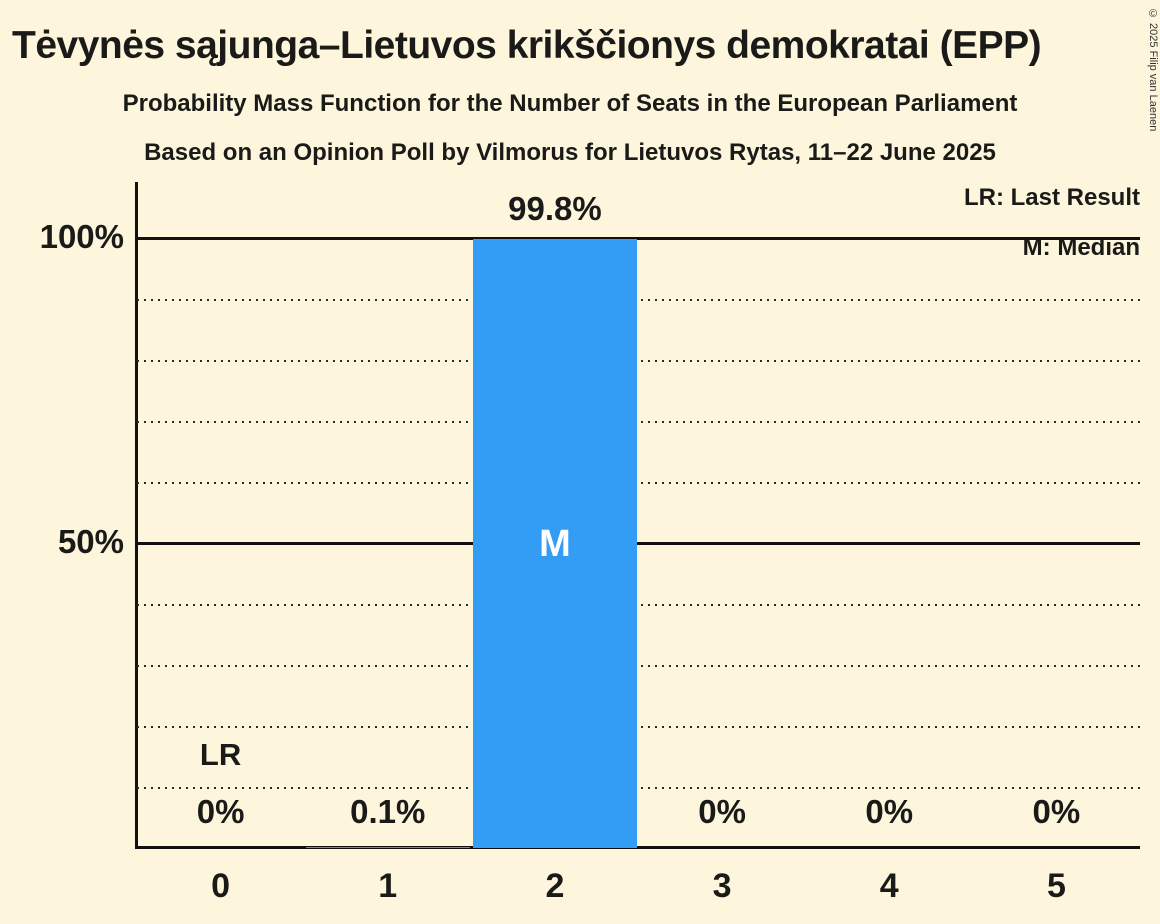 This screenshot has height=924, width=1160. I want to click on x-axis-line, so click(637, 847).